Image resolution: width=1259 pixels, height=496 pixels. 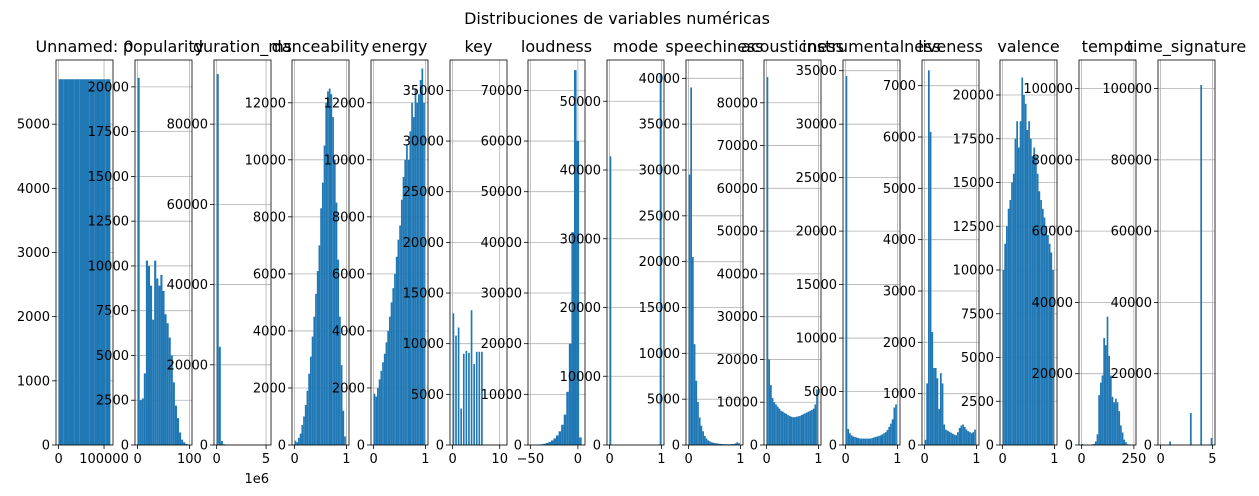 What do you see at coordinates (1048, 89) in the screenshot?
I see `y-tick-label: 100000` at bounding box center [1048, 89].